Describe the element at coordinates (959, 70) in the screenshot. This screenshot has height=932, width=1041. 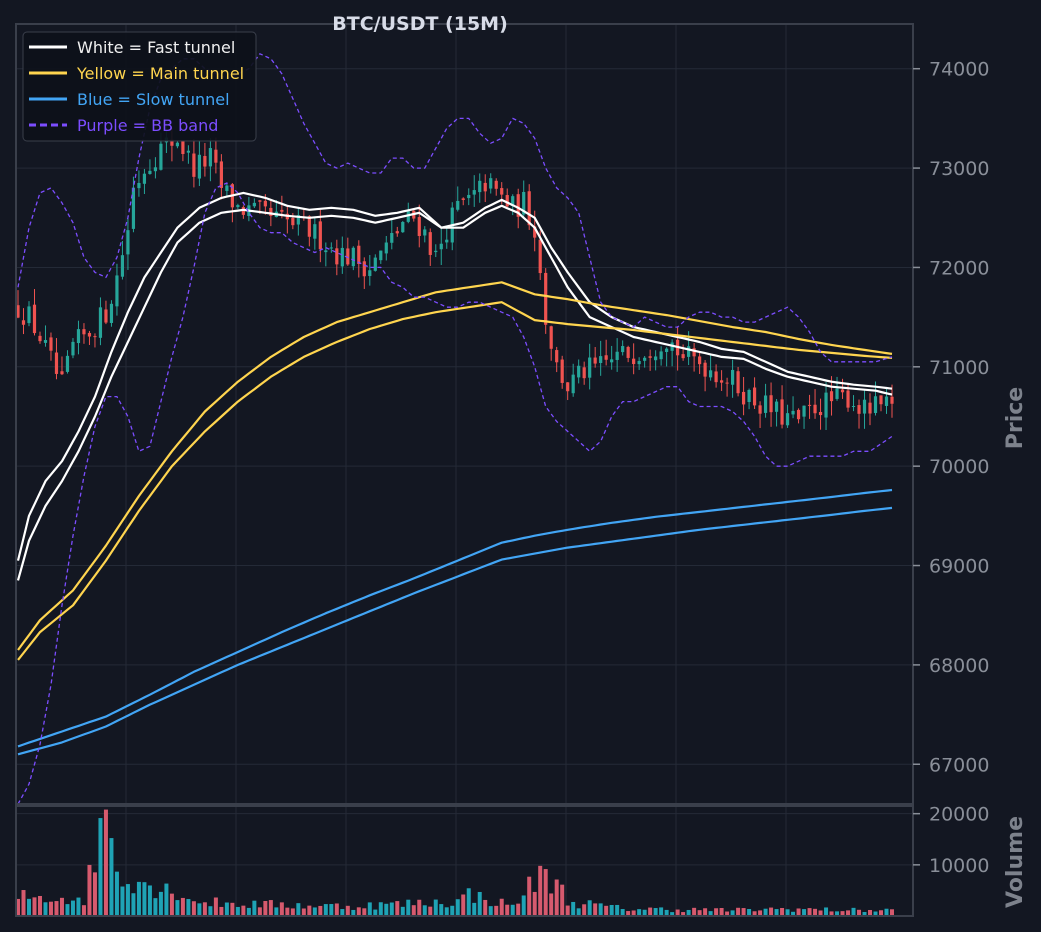
I see `price-tick-label-74000: 74000` at that location.